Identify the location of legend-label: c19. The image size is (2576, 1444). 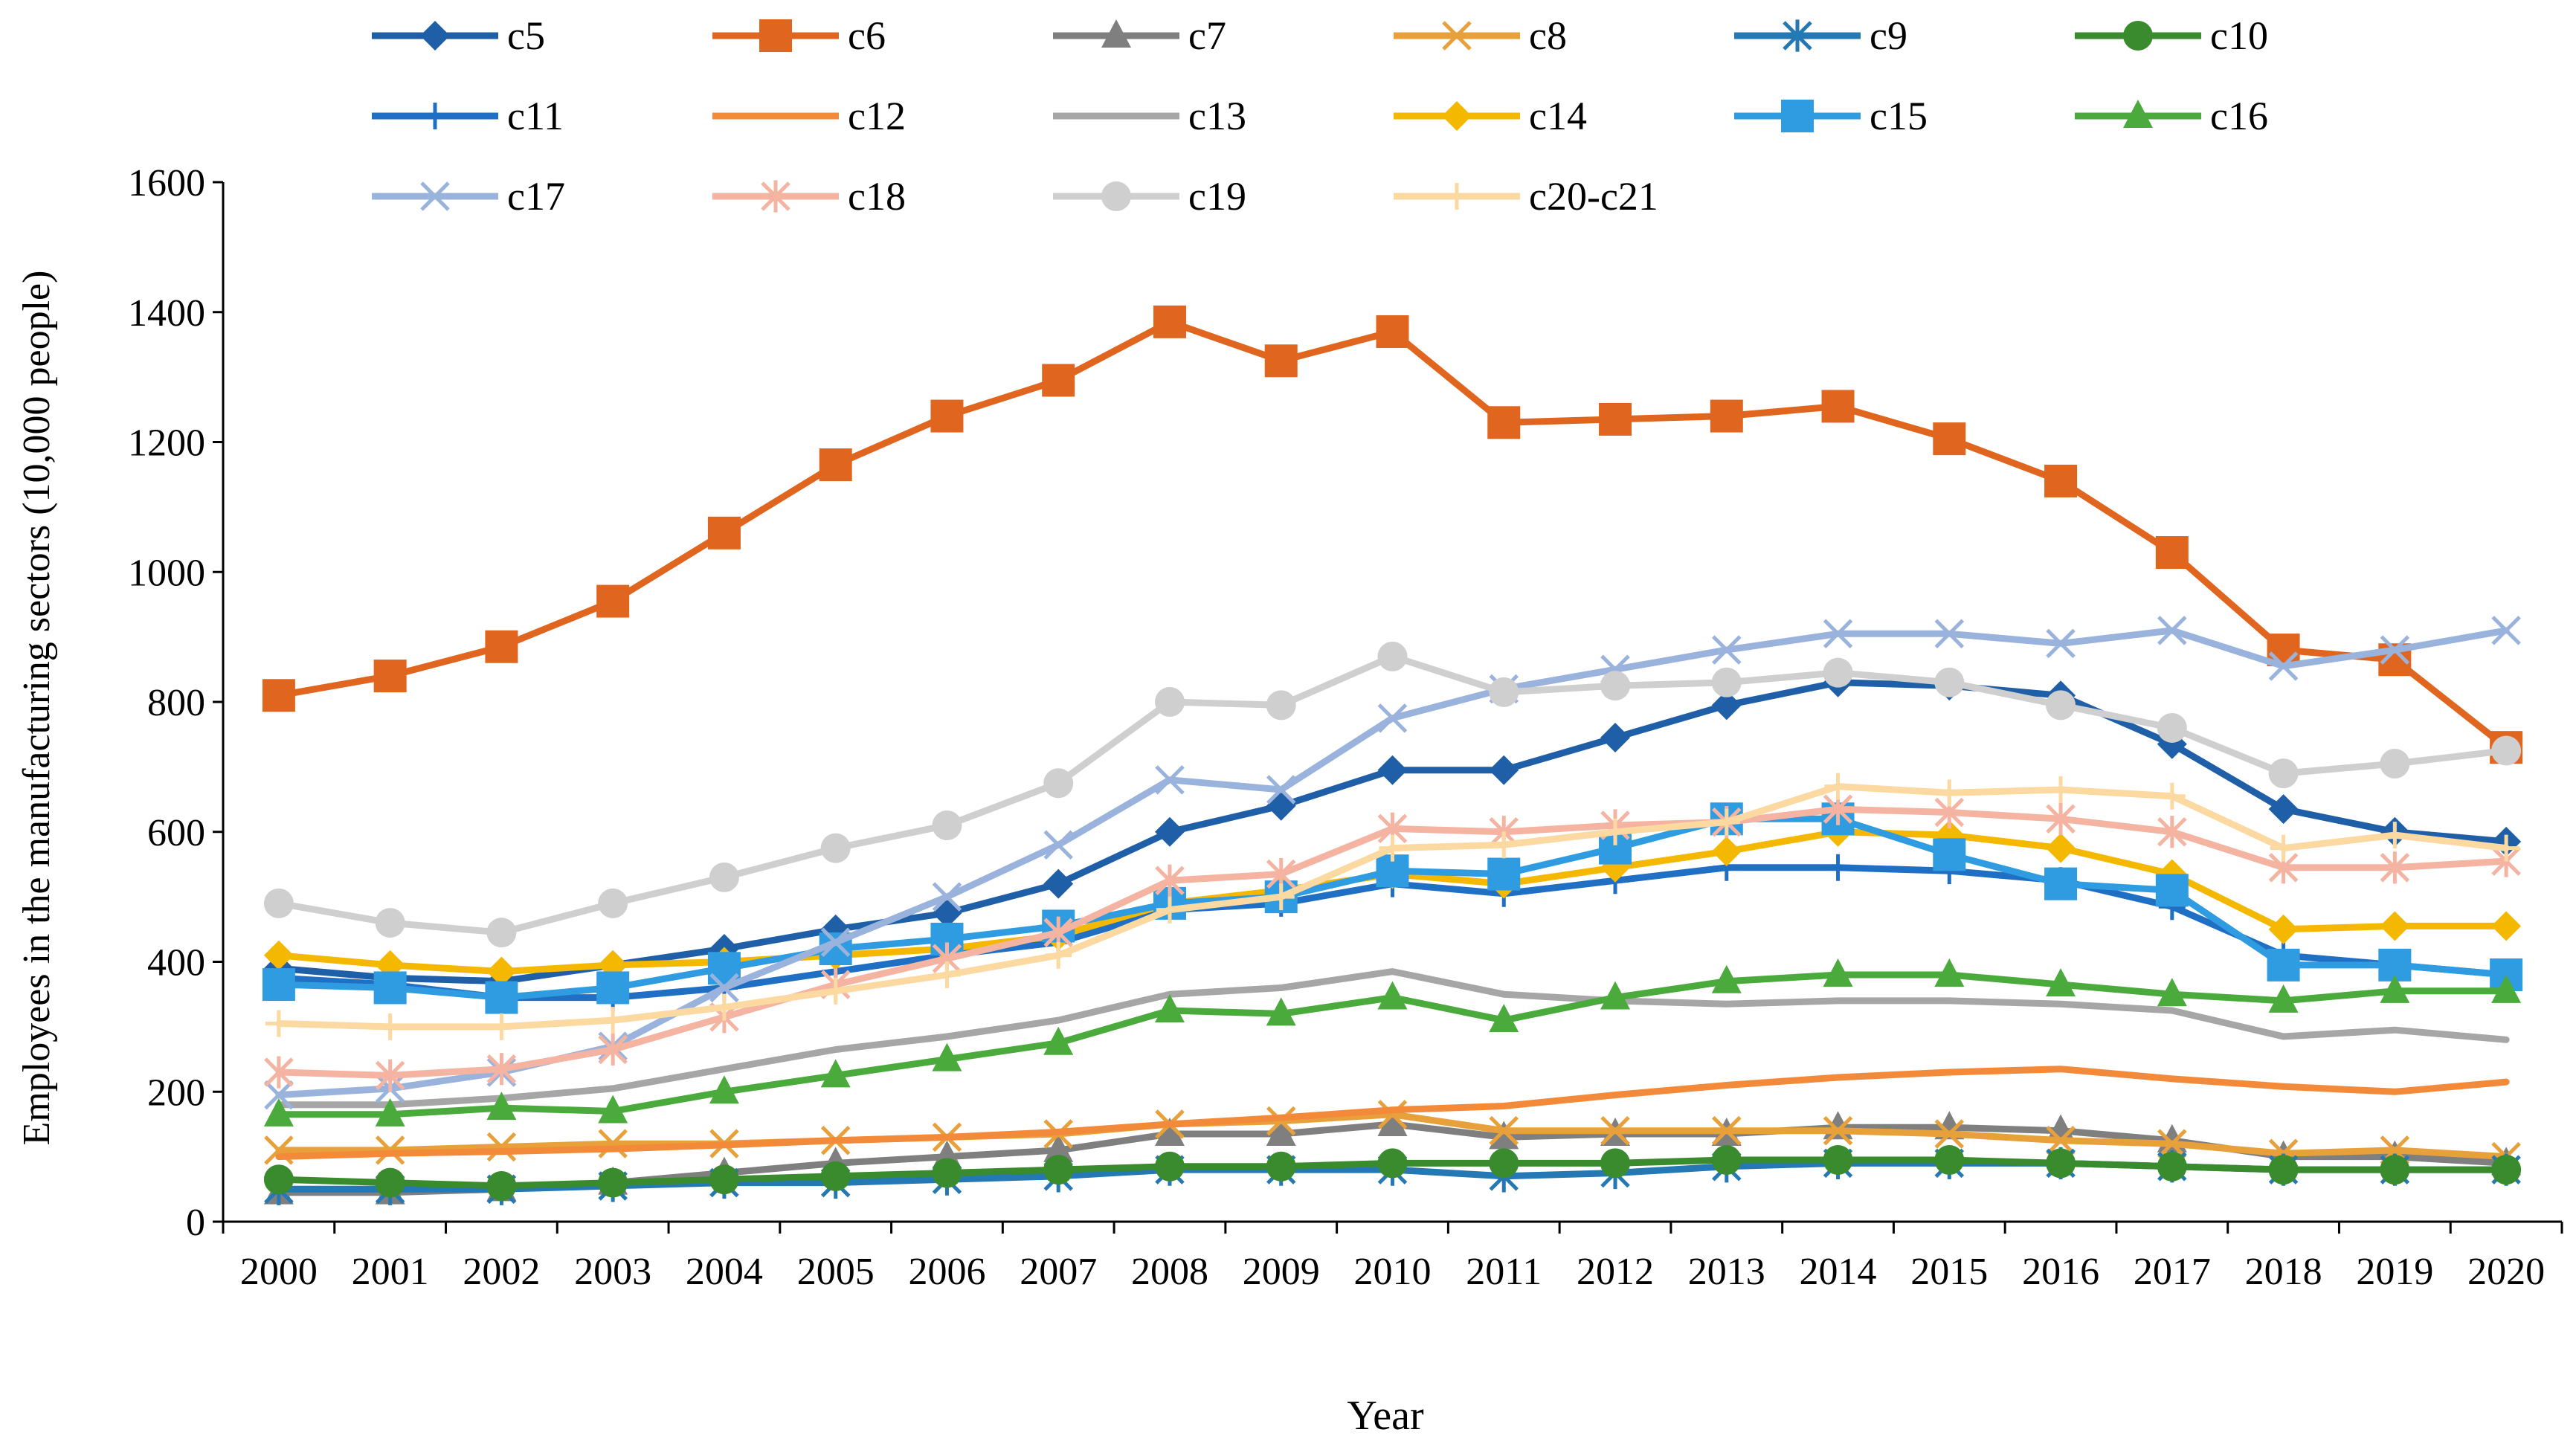
(1217, 196).